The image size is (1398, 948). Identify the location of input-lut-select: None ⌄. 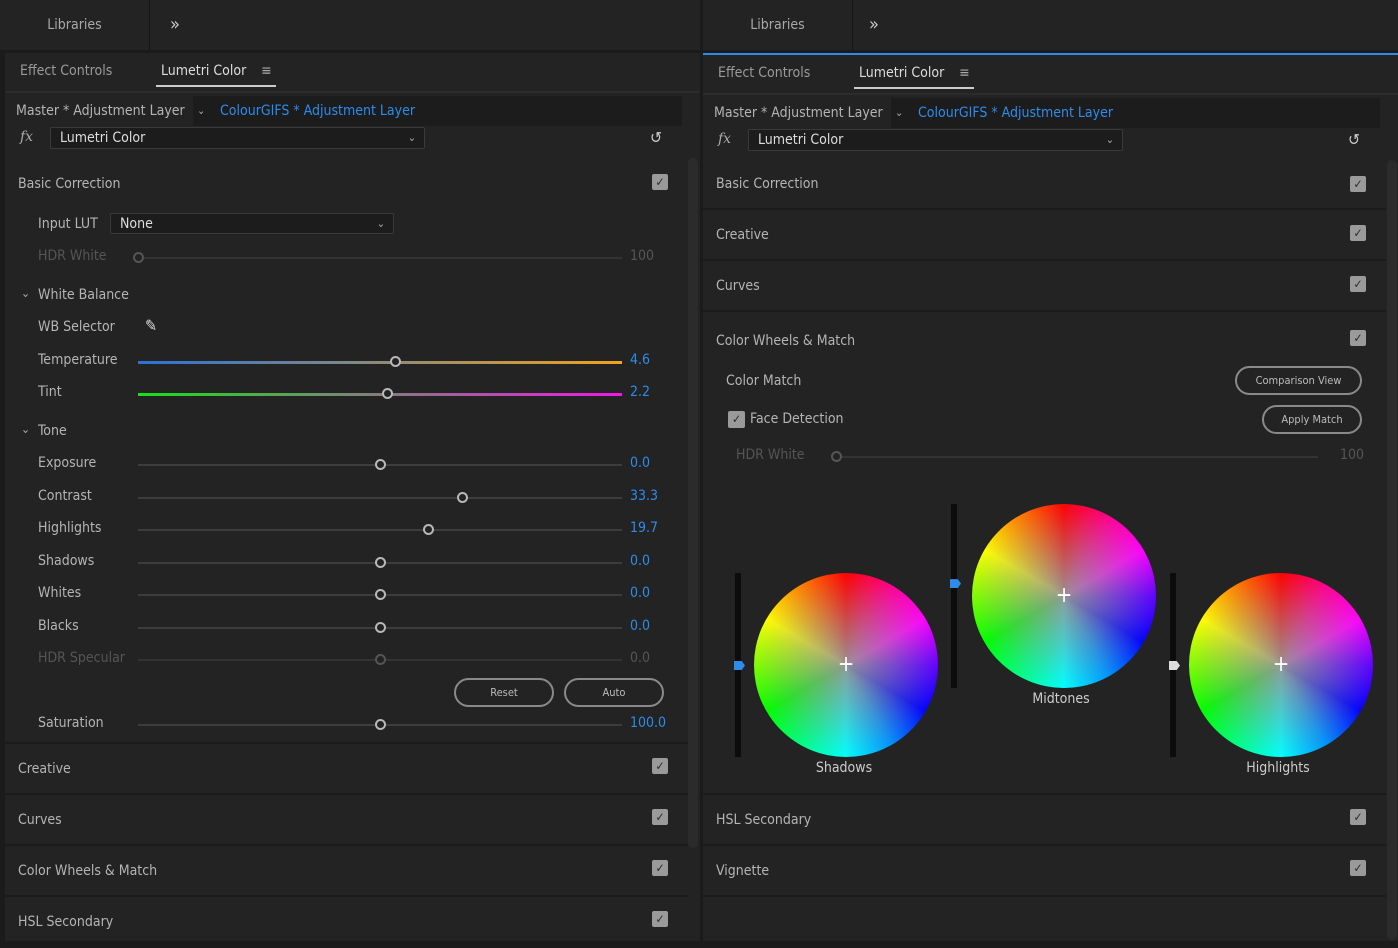
(252, 223).